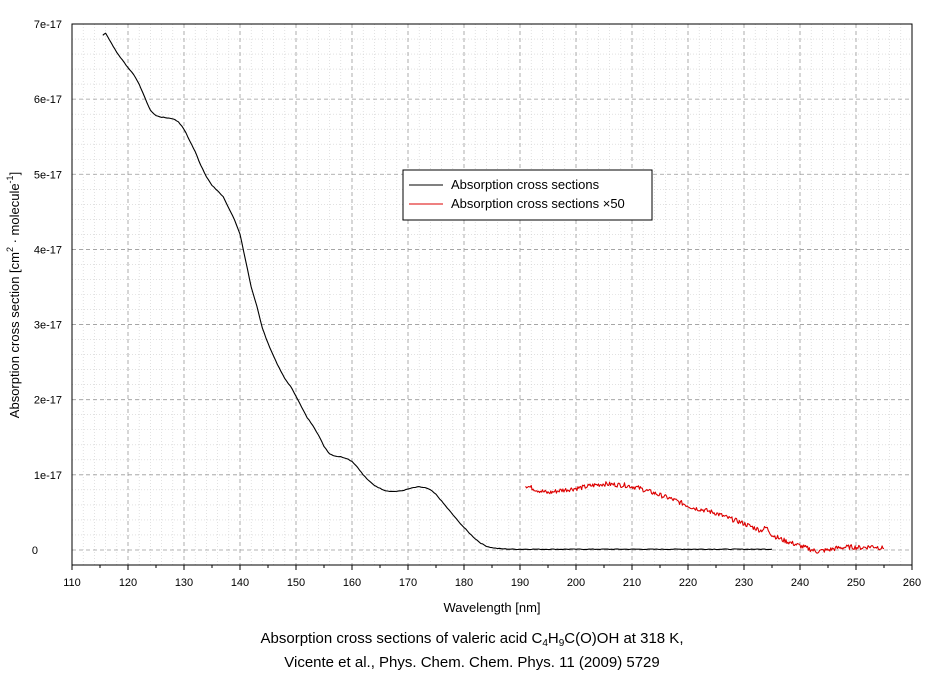 The width and height of the screenshot is (944, 676). What do you see at coordinates (800, 583) in the screenshot?
I see `x-tick-label: 240` at bounding box center [800, 583].